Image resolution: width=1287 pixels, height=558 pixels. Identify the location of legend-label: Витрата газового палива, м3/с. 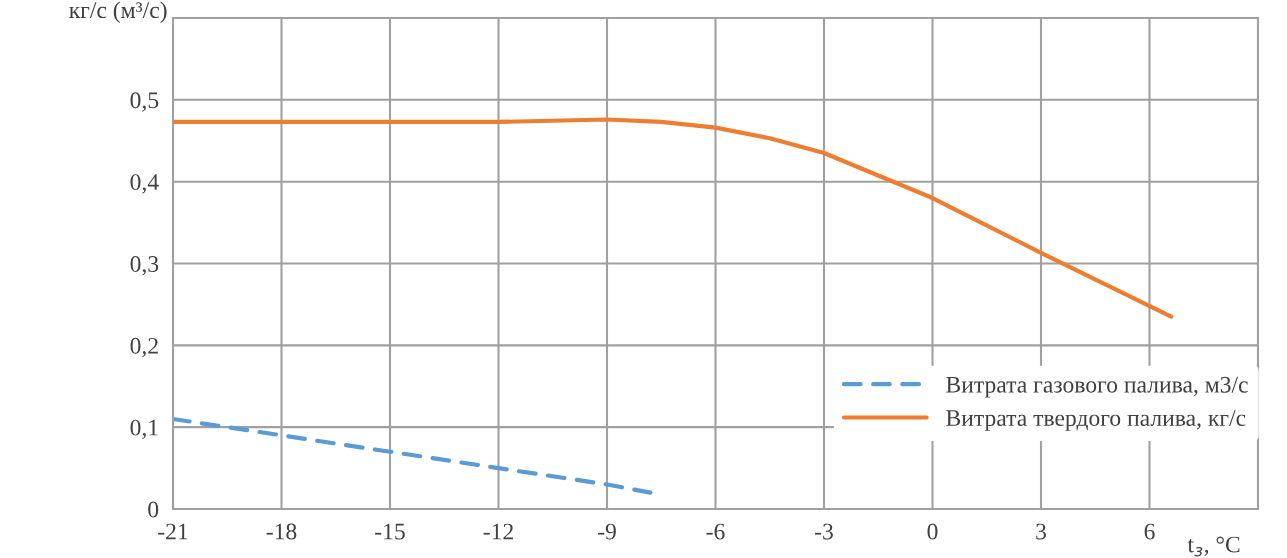
(1097, 387).